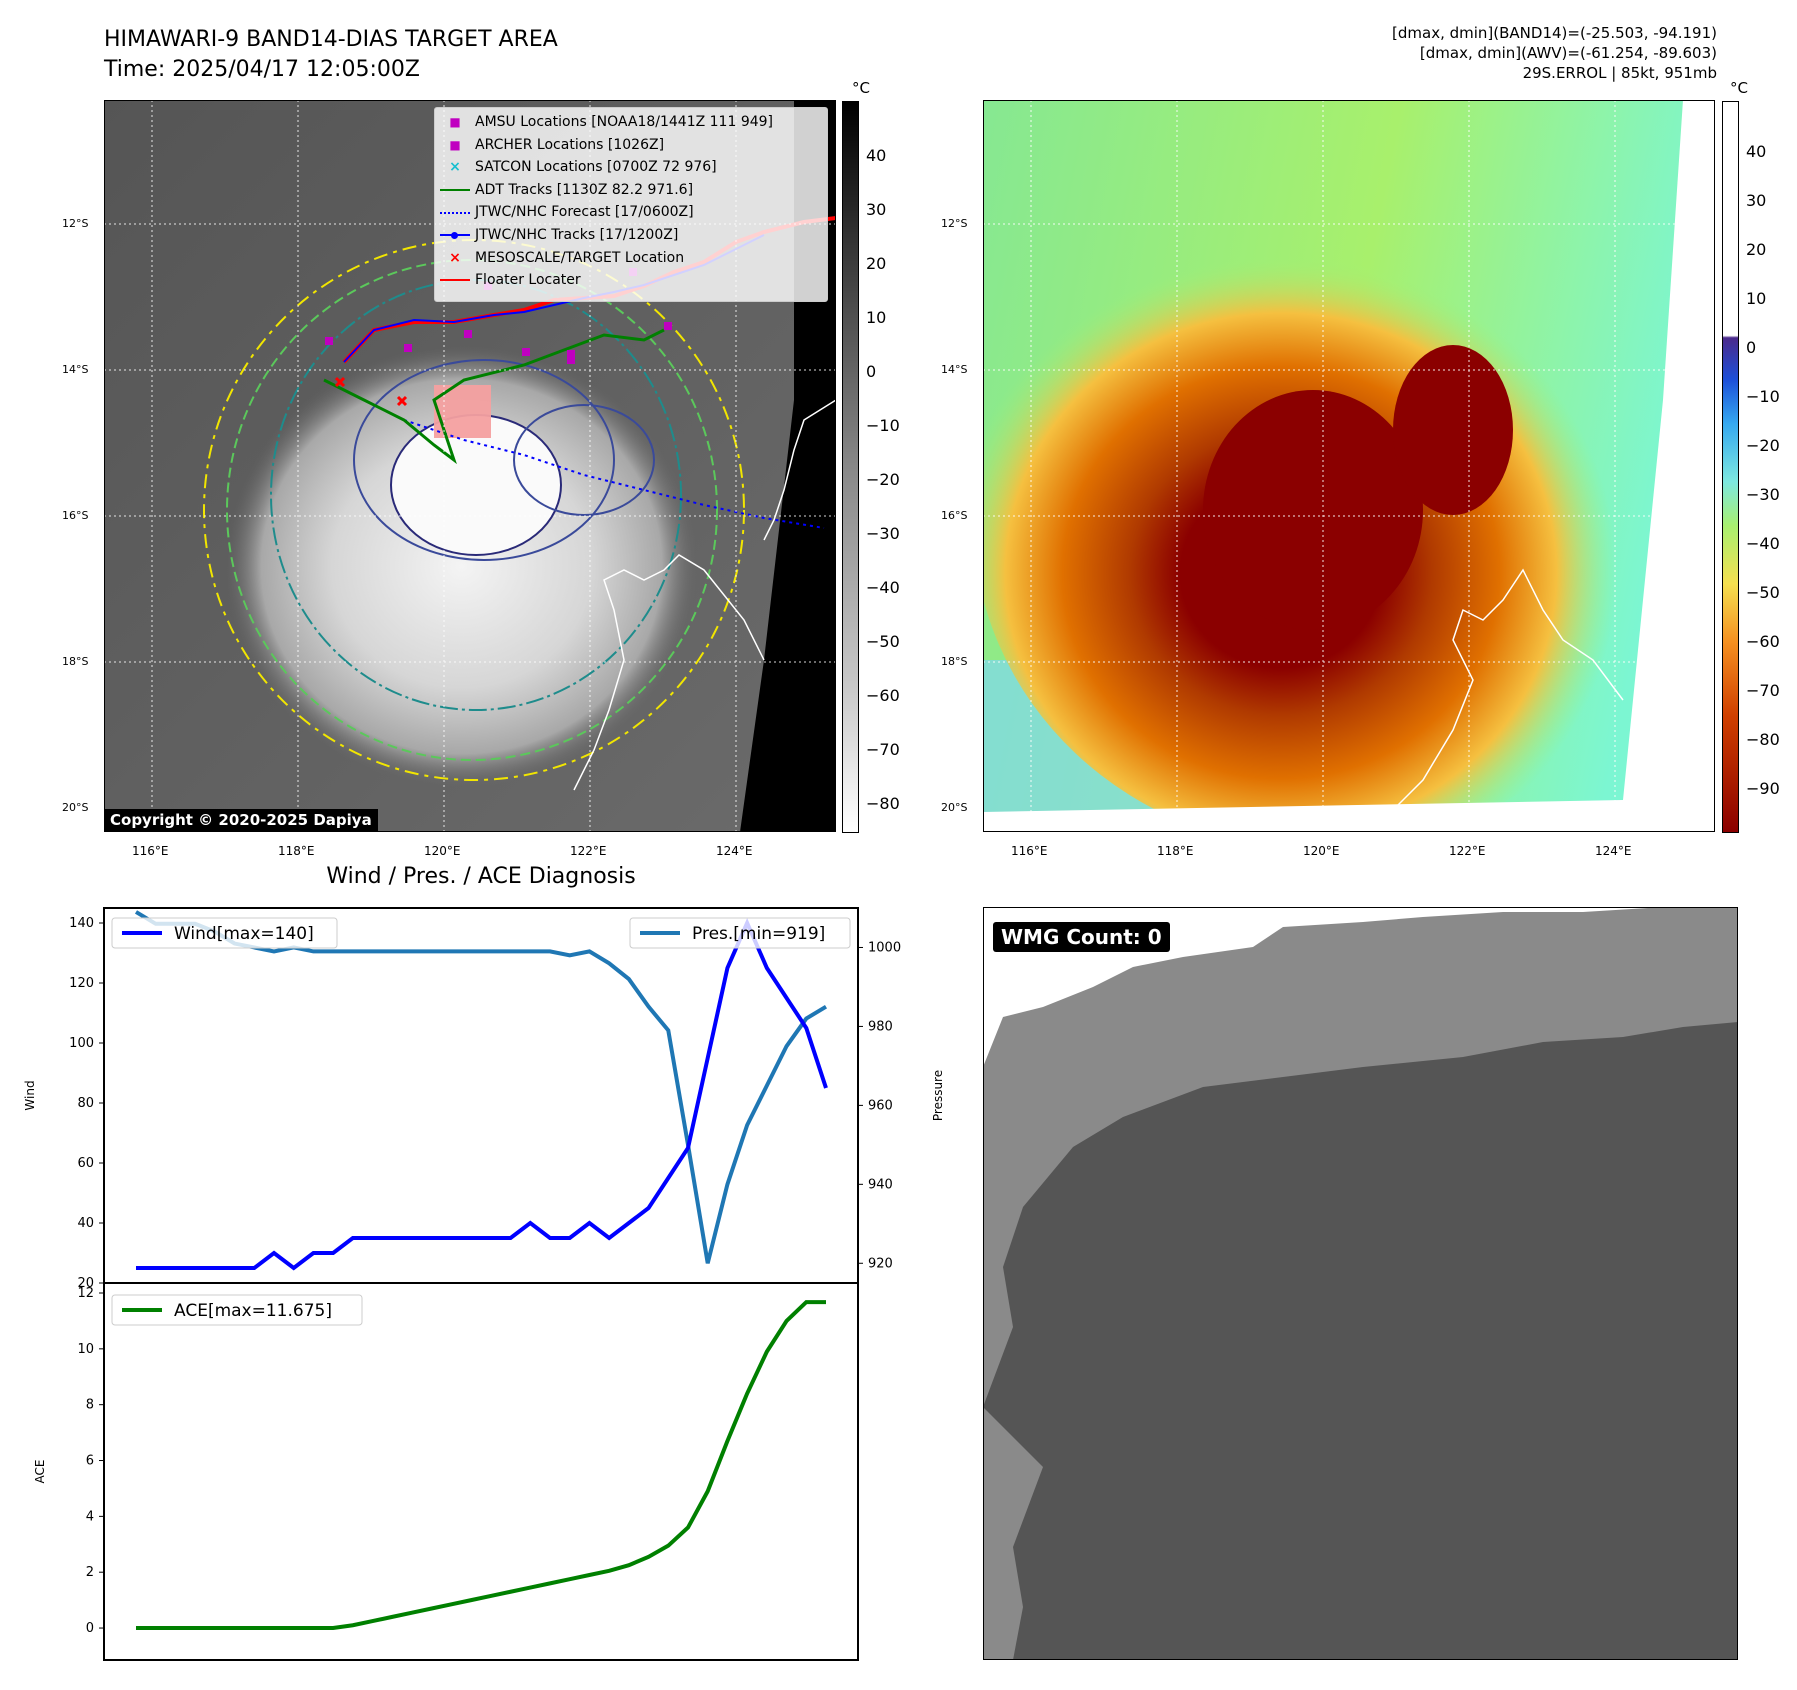 The height and width of the screenshot is (1690, 1797). What do you see at coordinates (861, 88) in the screenshot?
I see `left-colorbar-unit: °C` at bounding box center [861, 88].